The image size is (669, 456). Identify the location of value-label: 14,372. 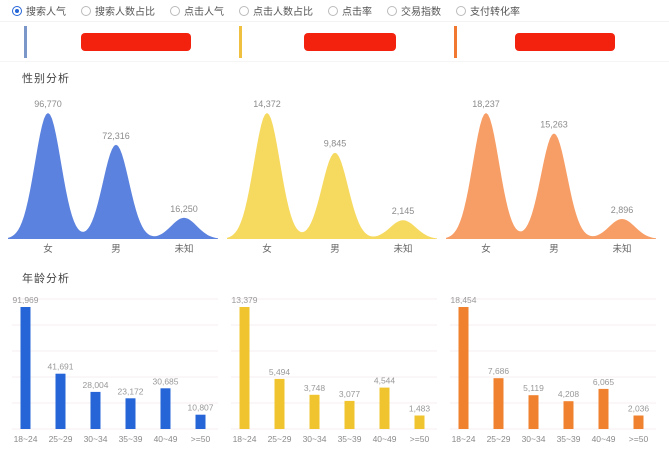
(267, 104).